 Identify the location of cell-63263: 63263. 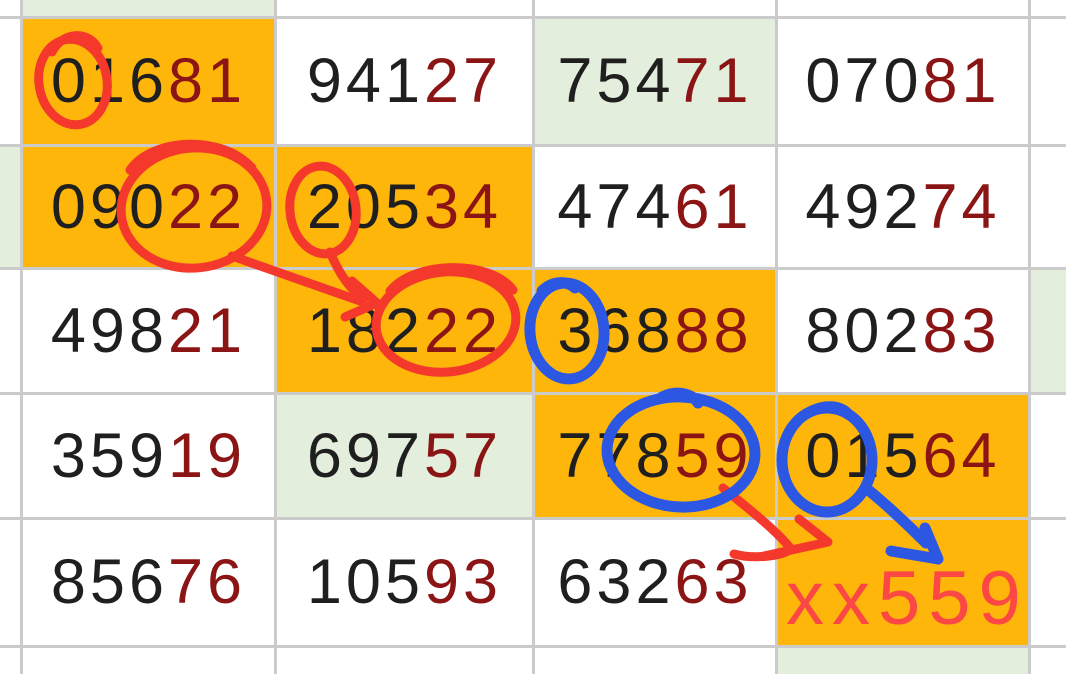
(655, 582).